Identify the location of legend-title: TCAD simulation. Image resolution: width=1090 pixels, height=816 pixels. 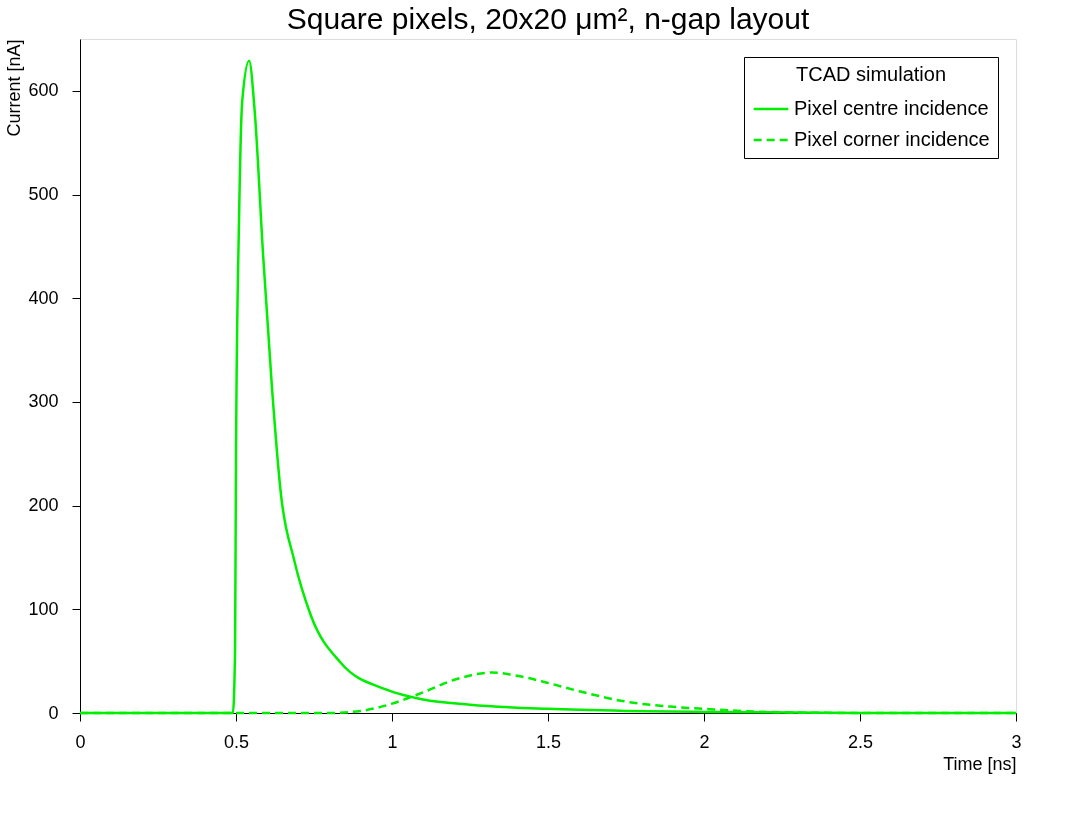
(871, 74).